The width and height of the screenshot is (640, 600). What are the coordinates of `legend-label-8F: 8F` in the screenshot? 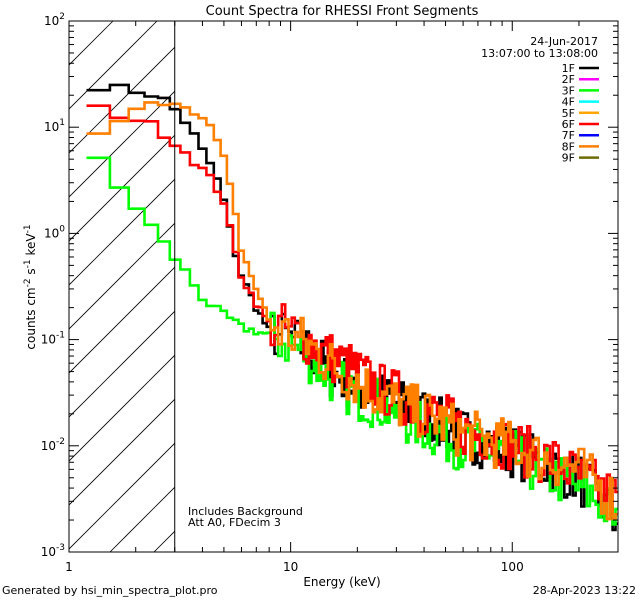 It's located at (568, 146).